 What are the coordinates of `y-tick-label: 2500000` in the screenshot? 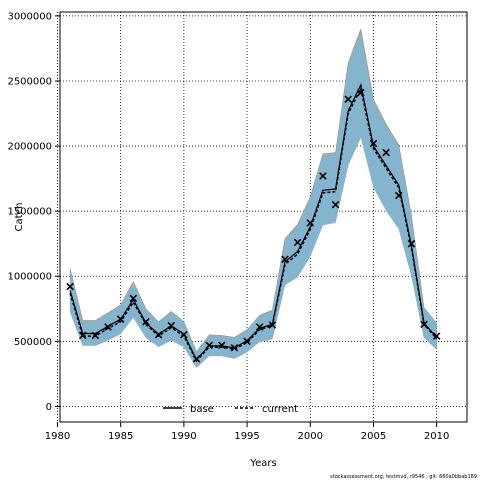 It's located at (29, 81).